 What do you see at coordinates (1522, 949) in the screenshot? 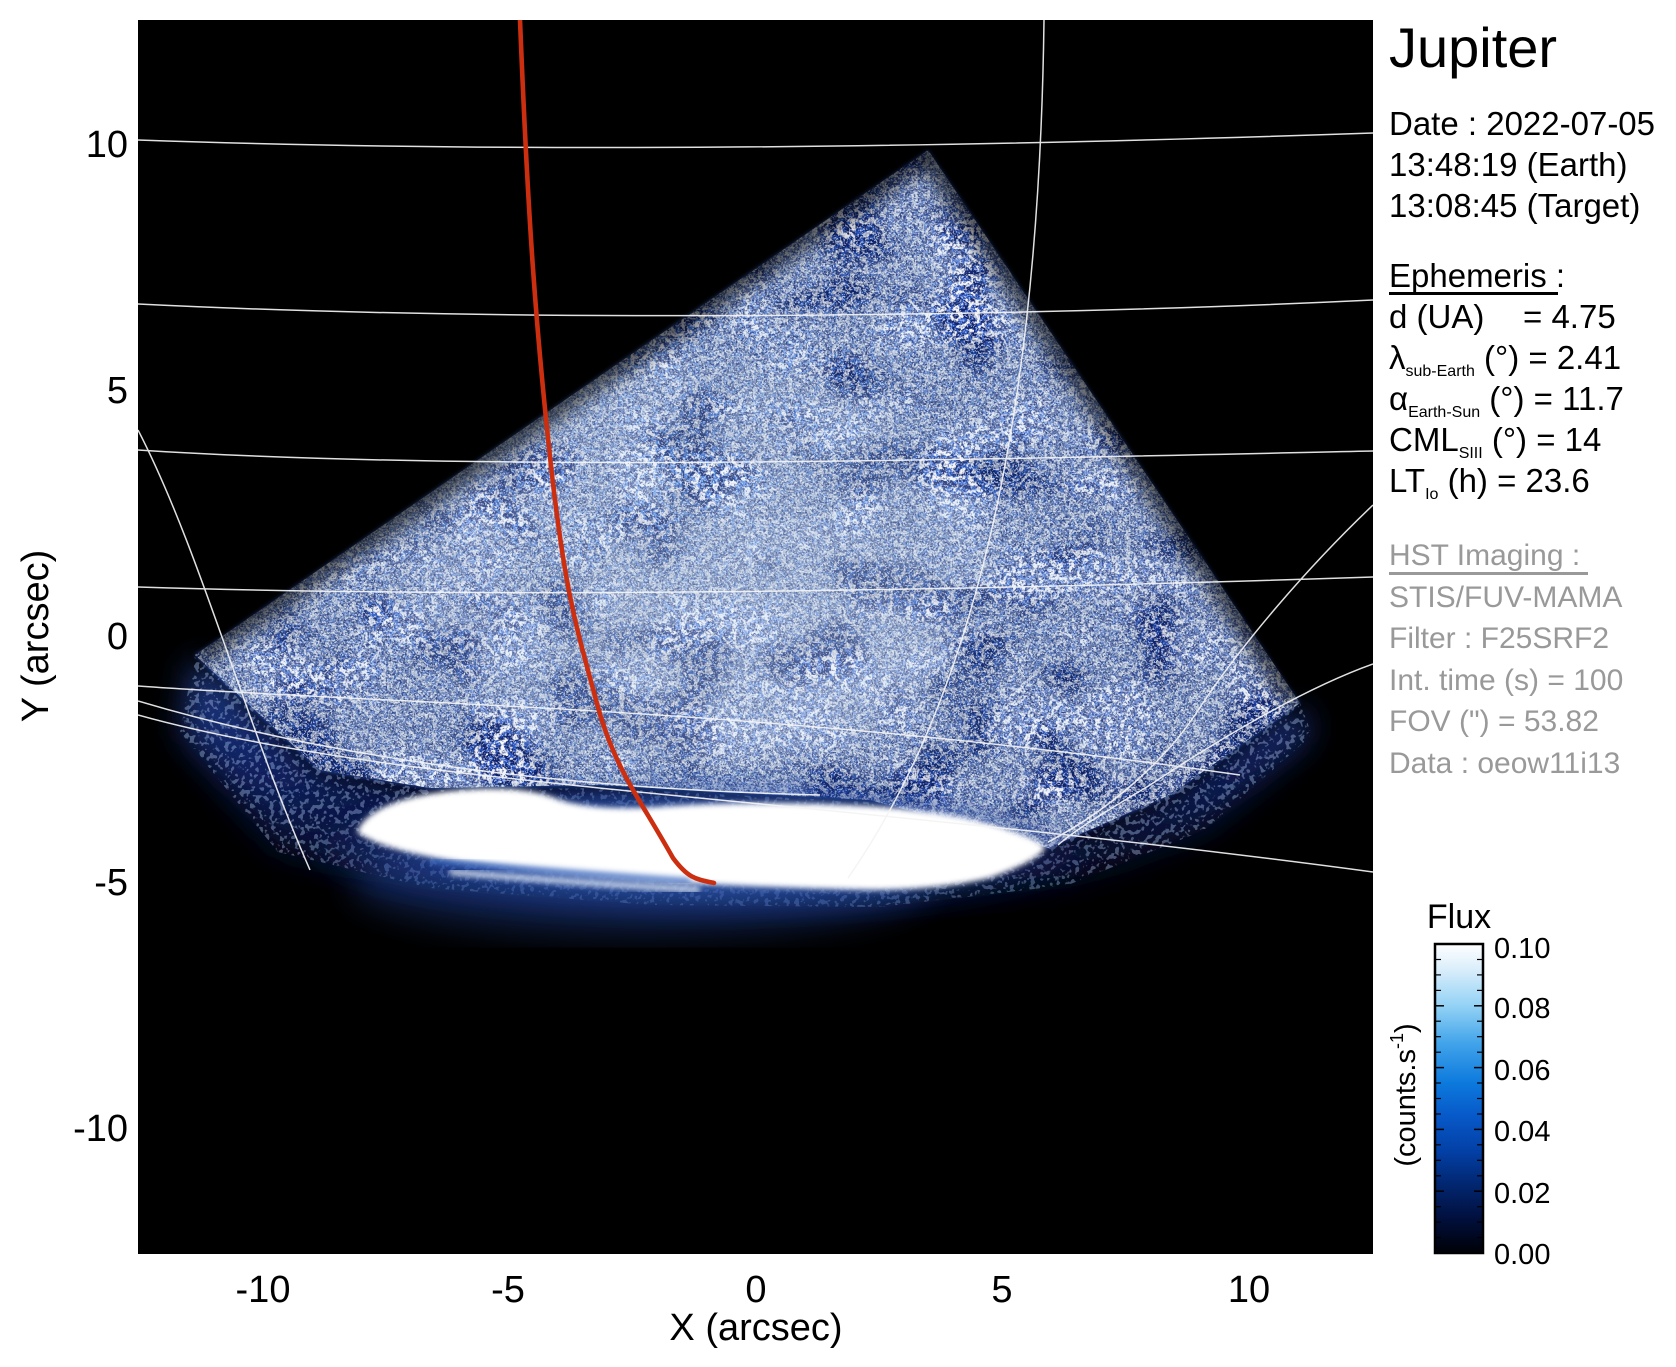
I see `svg-text: 0.10` at bounding box center [1522, 949].